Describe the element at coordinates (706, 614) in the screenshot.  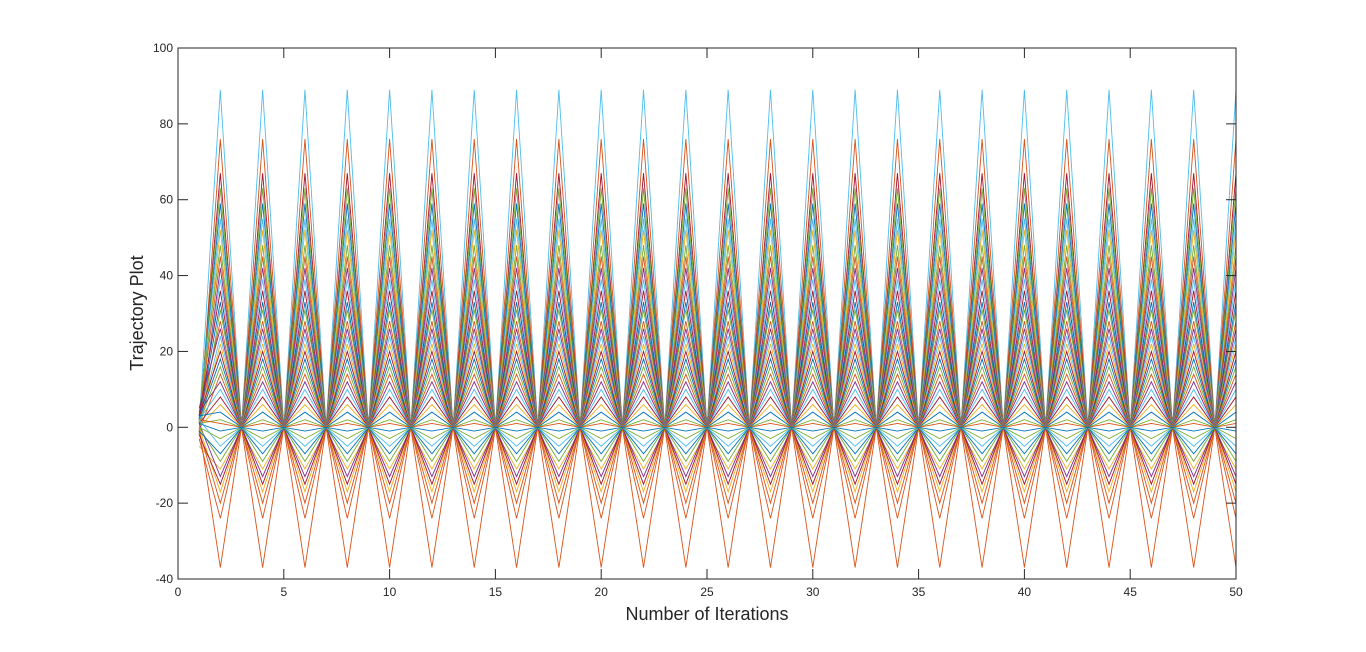
I see `x-axis-label: Number of Iterations` at that location.